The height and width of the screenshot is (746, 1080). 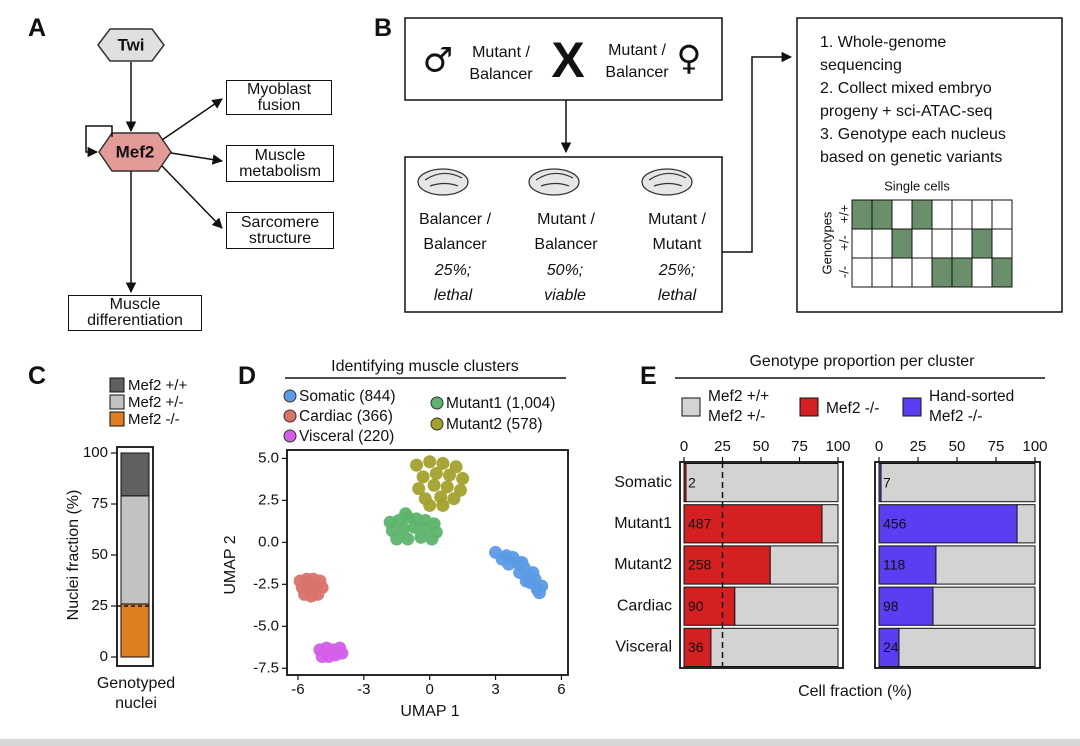 What do you see at coordinates (279, 97) in the screenshot?
I see `target-box: Myoblast fusion` at bounding box center [279, 97].